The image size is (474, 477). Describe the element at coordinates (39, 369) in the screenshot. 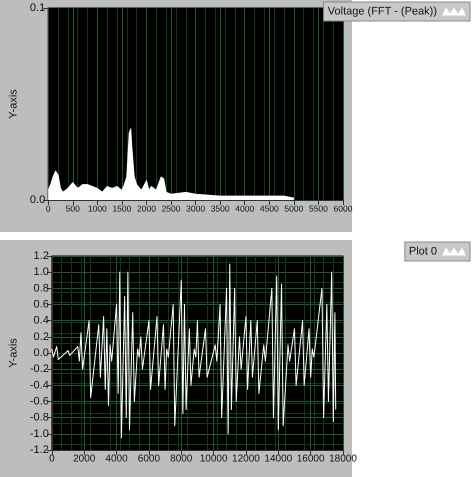

I see `y-tick-label: -0.2` at that location.